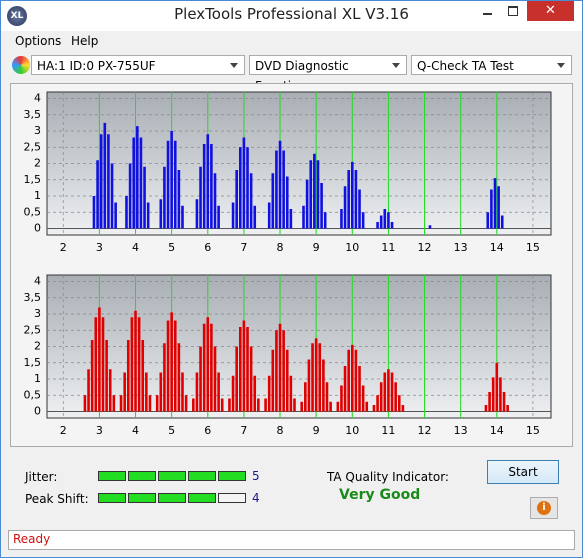  Describe the element at coordinates (33, 211) in the screenshot. I see `y-tick-label: 0,5` at that location.